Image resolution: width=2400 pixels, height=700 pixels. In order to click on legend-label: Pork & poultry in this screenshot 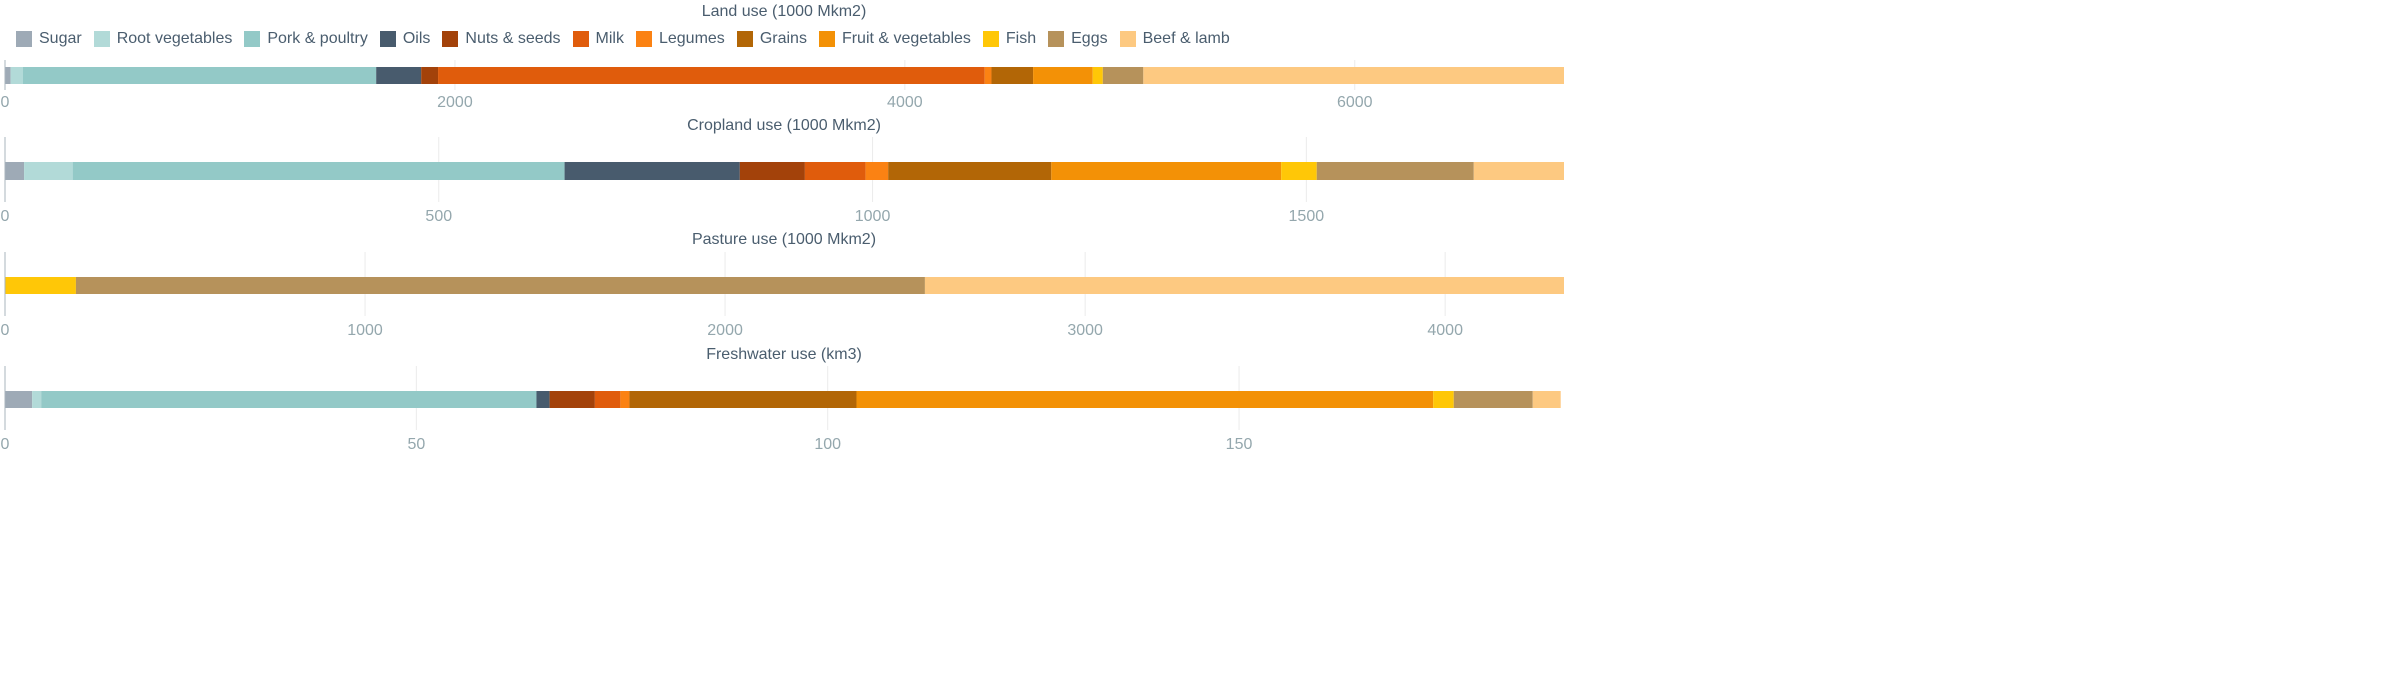, I will do `click(317, 38)`.